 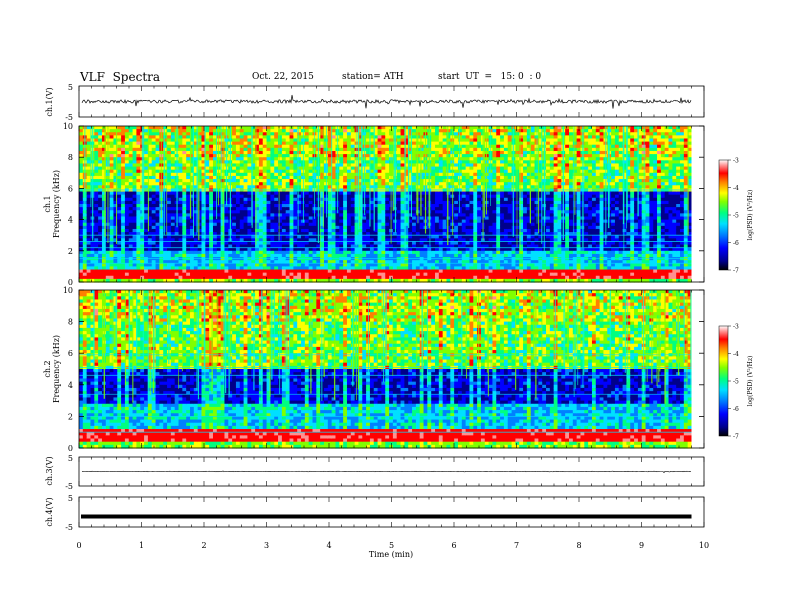 What do you see at coordinates (736, 382) in the screenshot?
I see `ch2-colorbar-tick--5: -5` at bounding box center [736, 382].